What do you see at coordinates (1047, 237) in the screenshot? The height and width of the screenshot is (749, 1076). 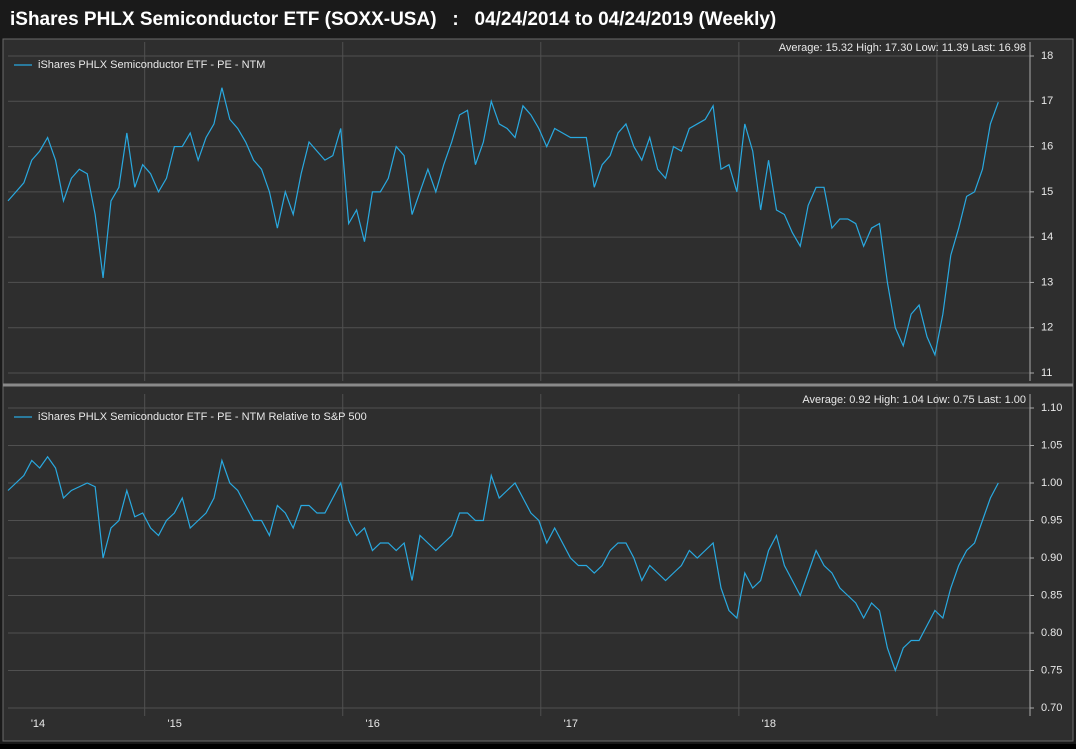 I see `y-tick-label: 14` at bounding box center [1047, 237].